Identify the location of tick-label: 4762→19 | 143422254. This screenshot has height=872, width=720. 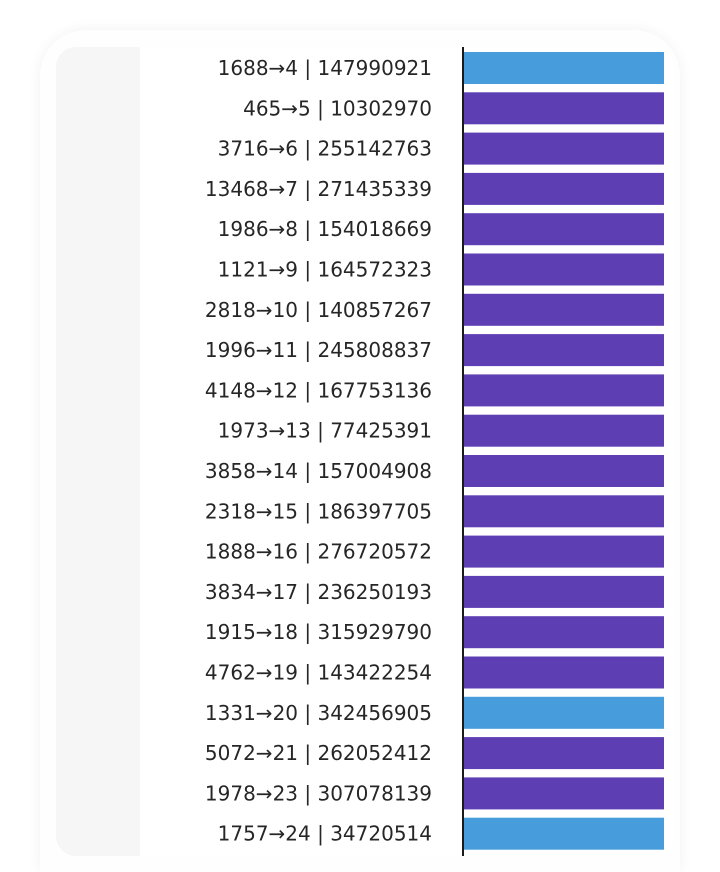
(318, 673).